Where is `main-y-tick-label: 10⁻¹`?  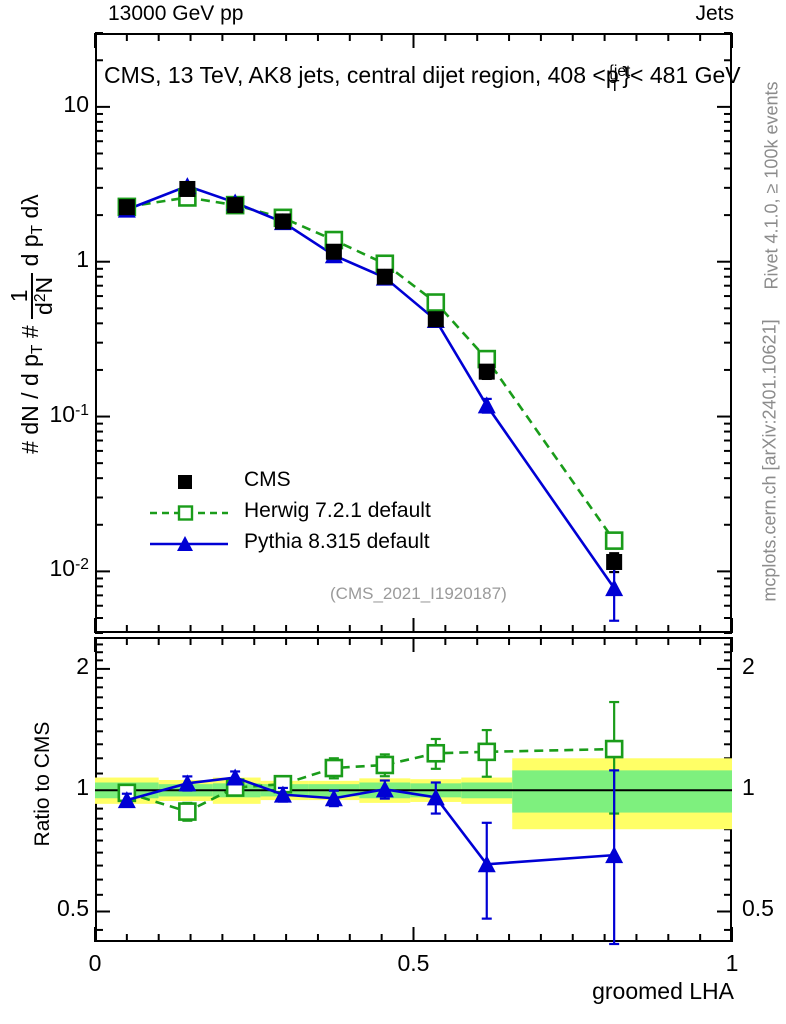 main-y-tick-label: 10⁻¹ is located at coordinates (69, 413).